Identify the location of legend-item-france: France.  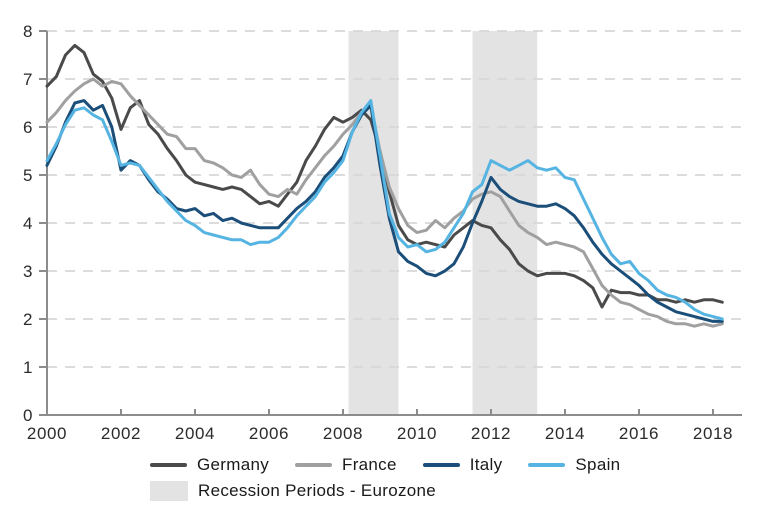
(346, 465).